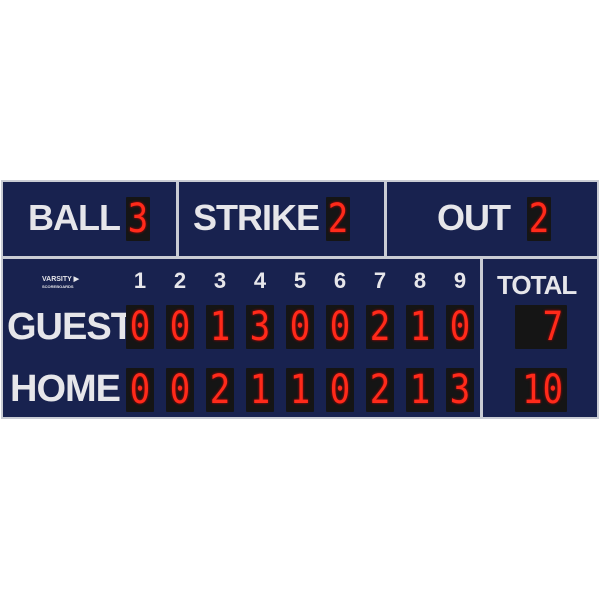 This screenshot has width=600, height=600. I want to click on inning-number: 4, so click(260, 280).